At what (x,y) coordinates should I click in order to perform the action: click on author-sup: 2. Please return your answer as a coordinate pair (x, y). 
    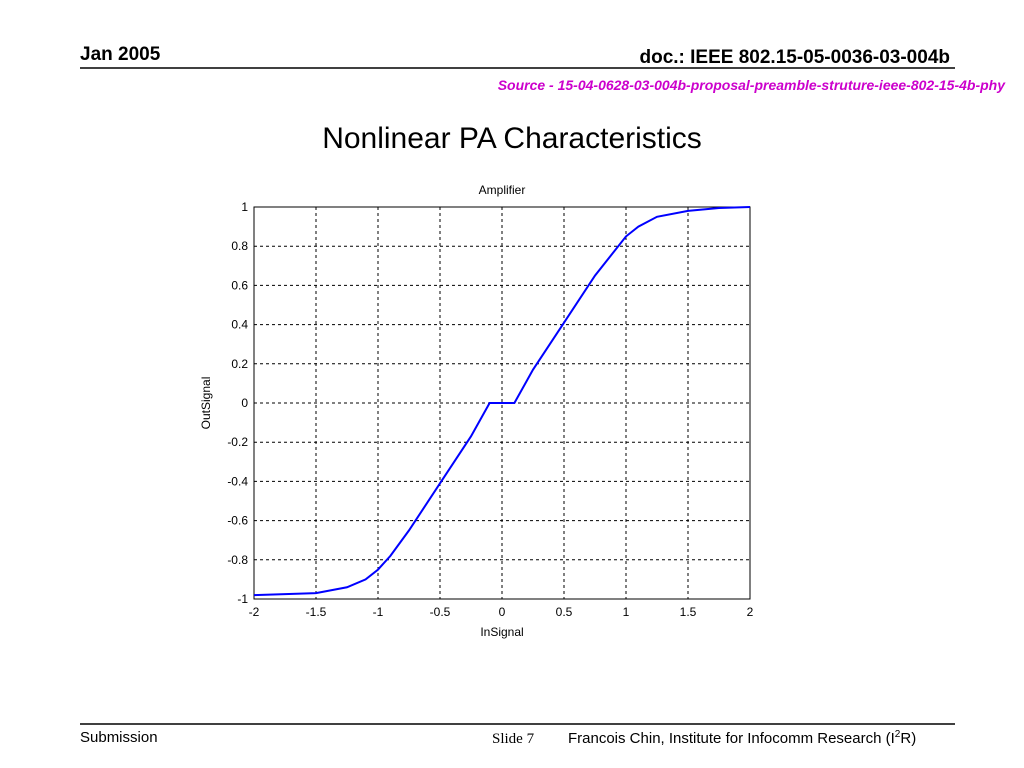
    Looking at the image, I should click on (898, 734).